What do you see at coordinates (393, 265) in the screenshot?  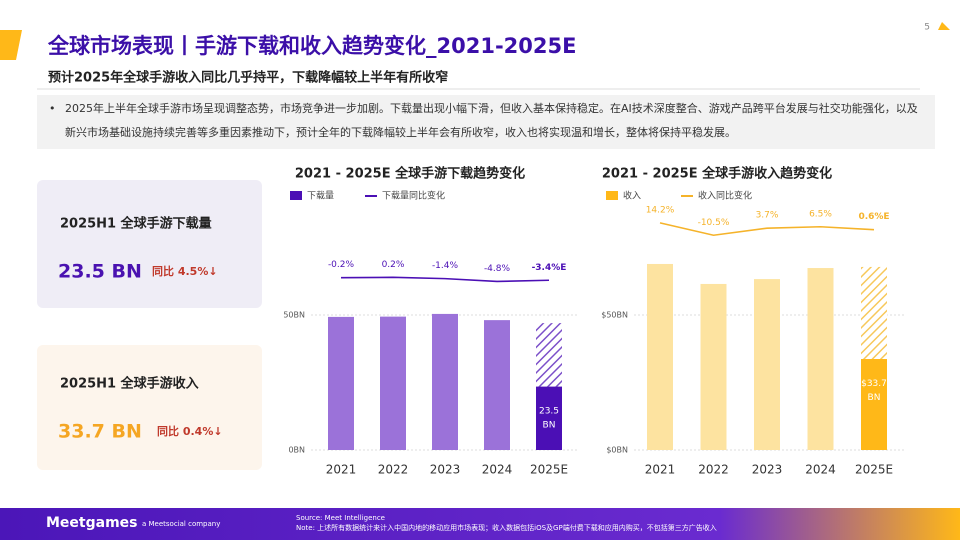 I see `line-value-label: 0.2%` at bounding box center [393, 265].